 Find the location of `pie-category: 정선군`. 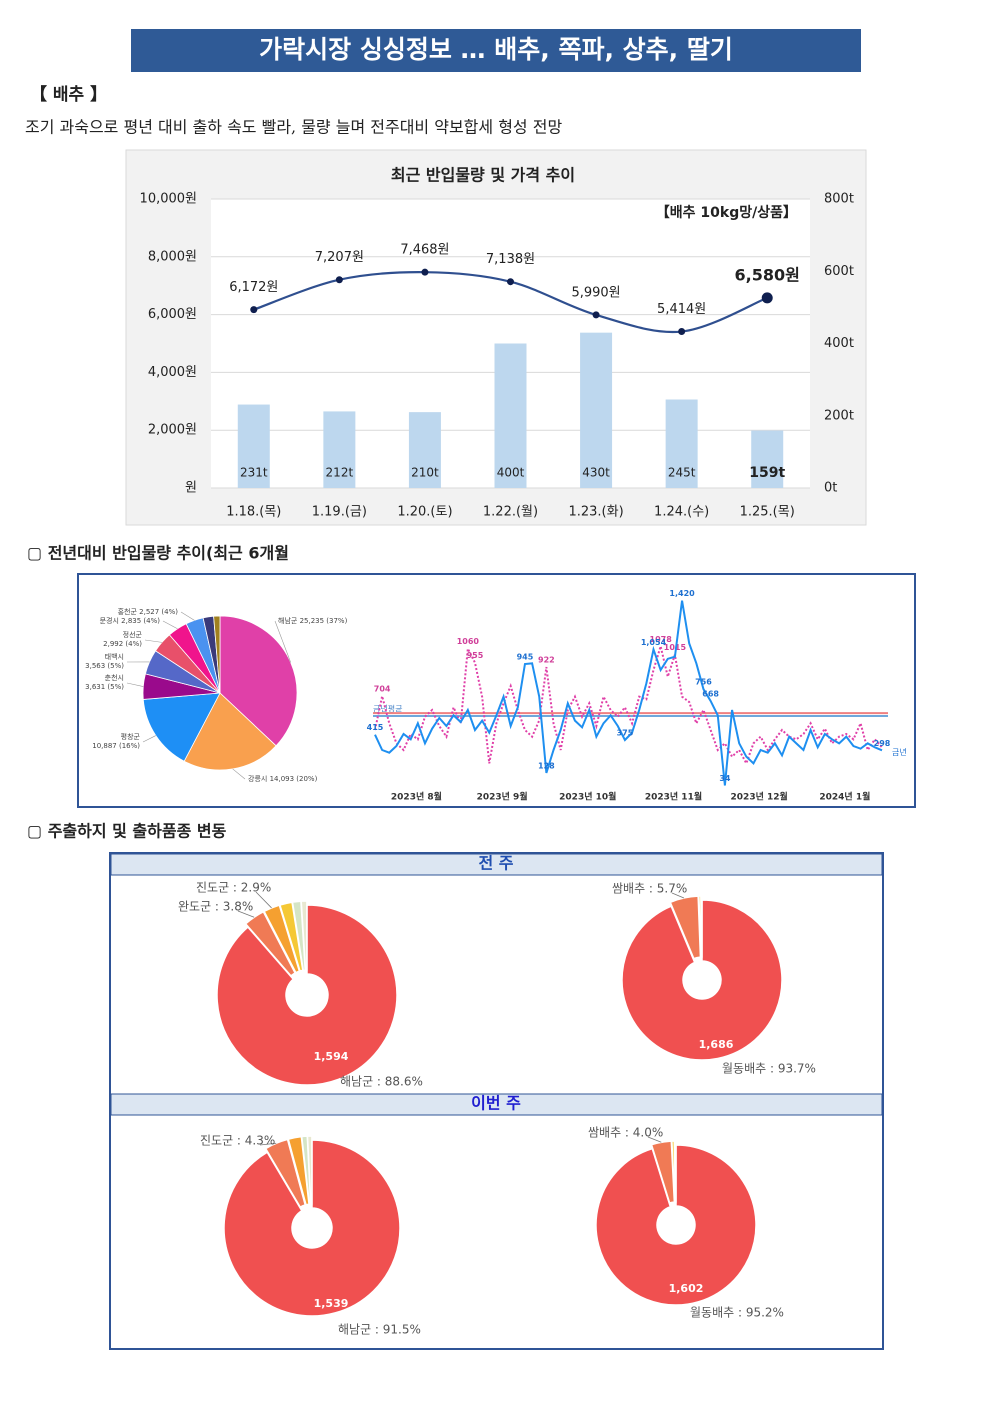

pie-category: 정선군 is located at coordinates (133, 634).